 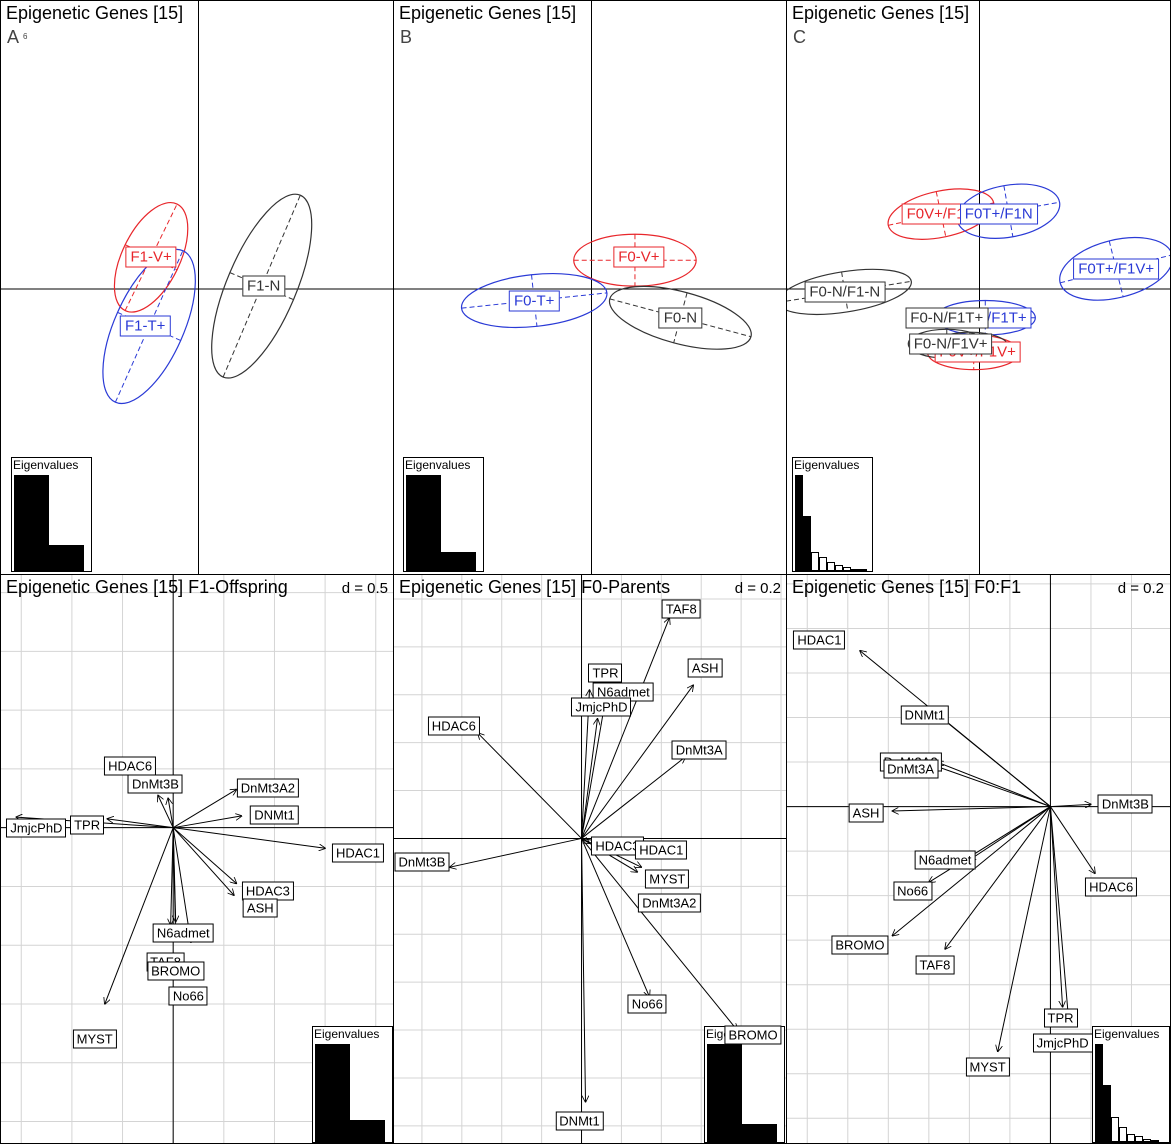 What do you see at coordinates (699, 750) in the screenshot?
I see `loading-label-dnmt3a: DnMt3A` at bounding box center [699, 750].